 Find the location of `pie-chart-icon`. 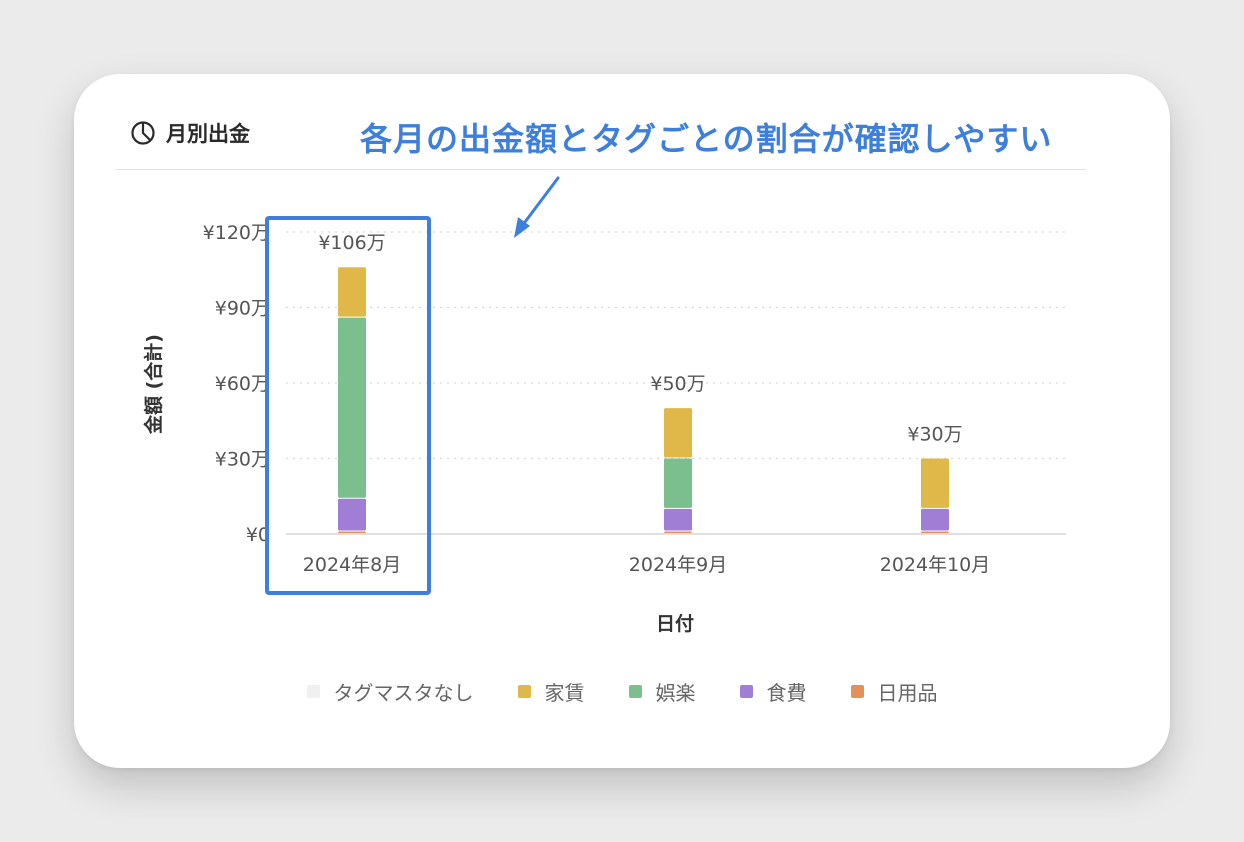

pie-chart-icon is located at coordinates (143, 133).